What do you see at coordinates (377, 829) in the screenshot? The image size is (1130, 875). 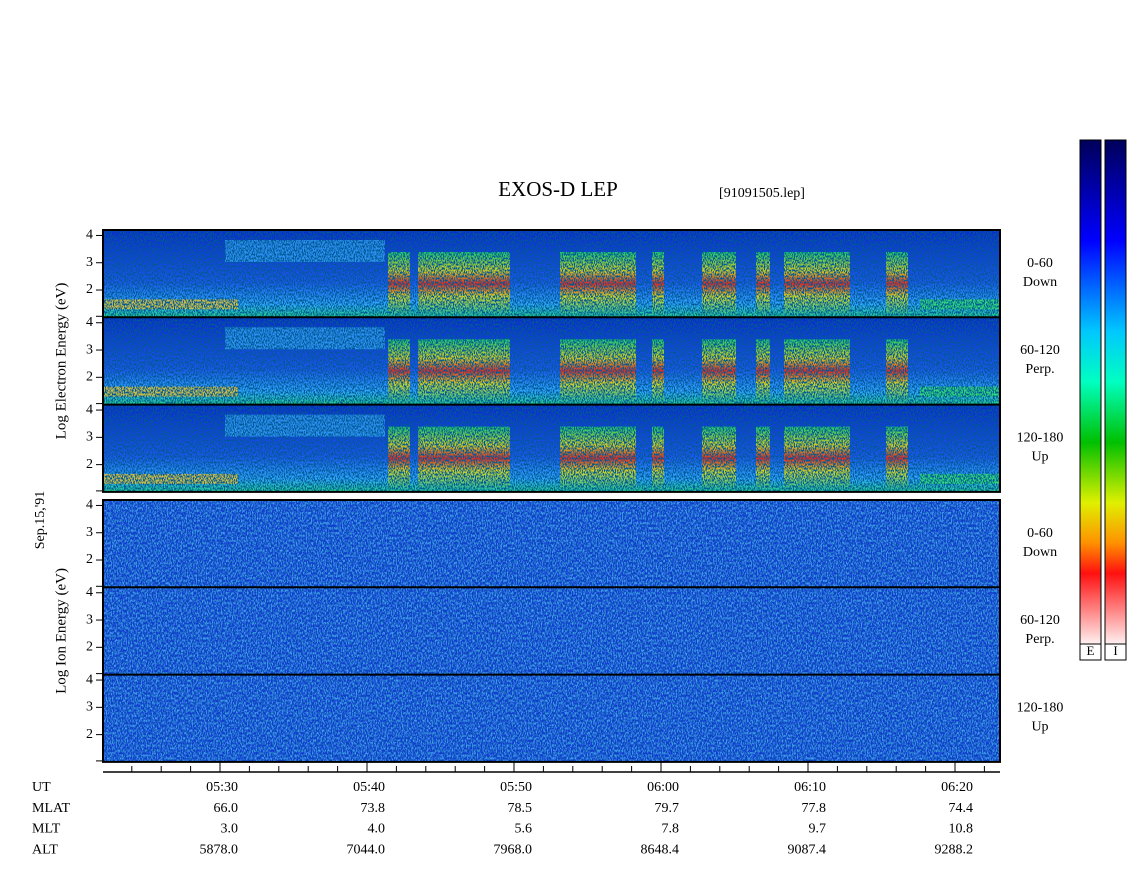 I see `orbit-value: 4.0` at bounding box center [377, 829].